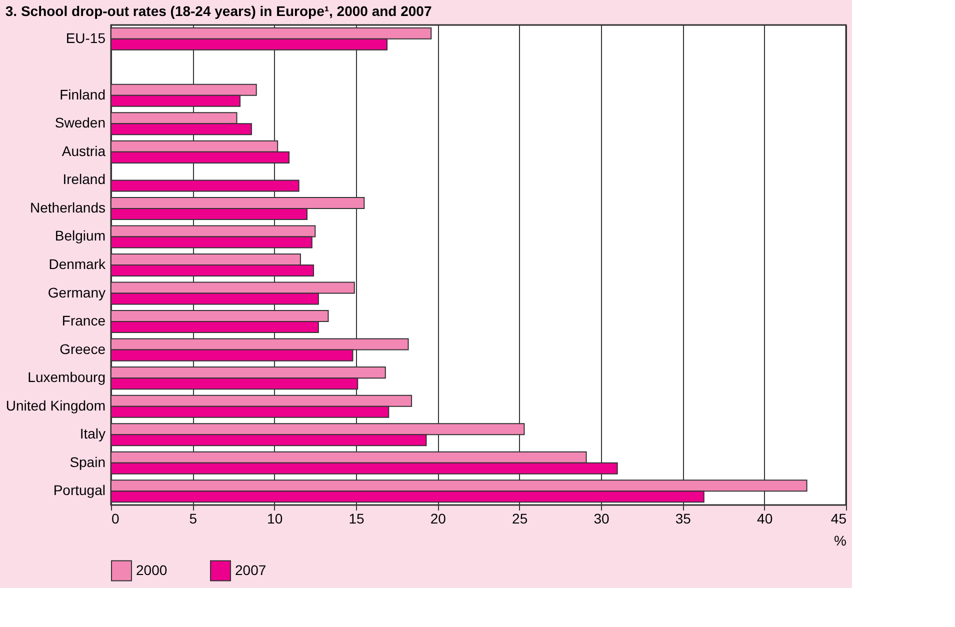 Image resolution: width=955 pixels, height=627 pixels. I want to click on x-tick-label: 0, so click(116, 518).